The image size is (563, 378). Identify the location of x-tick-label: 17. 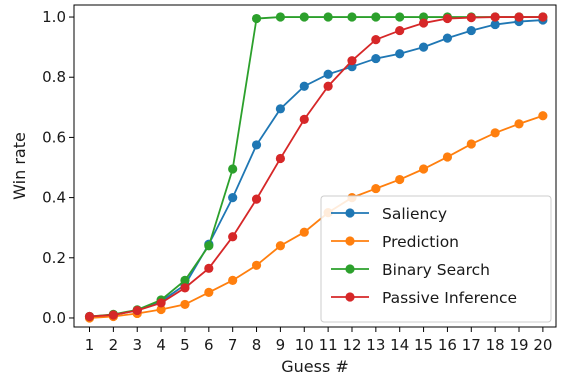
(471, 345).